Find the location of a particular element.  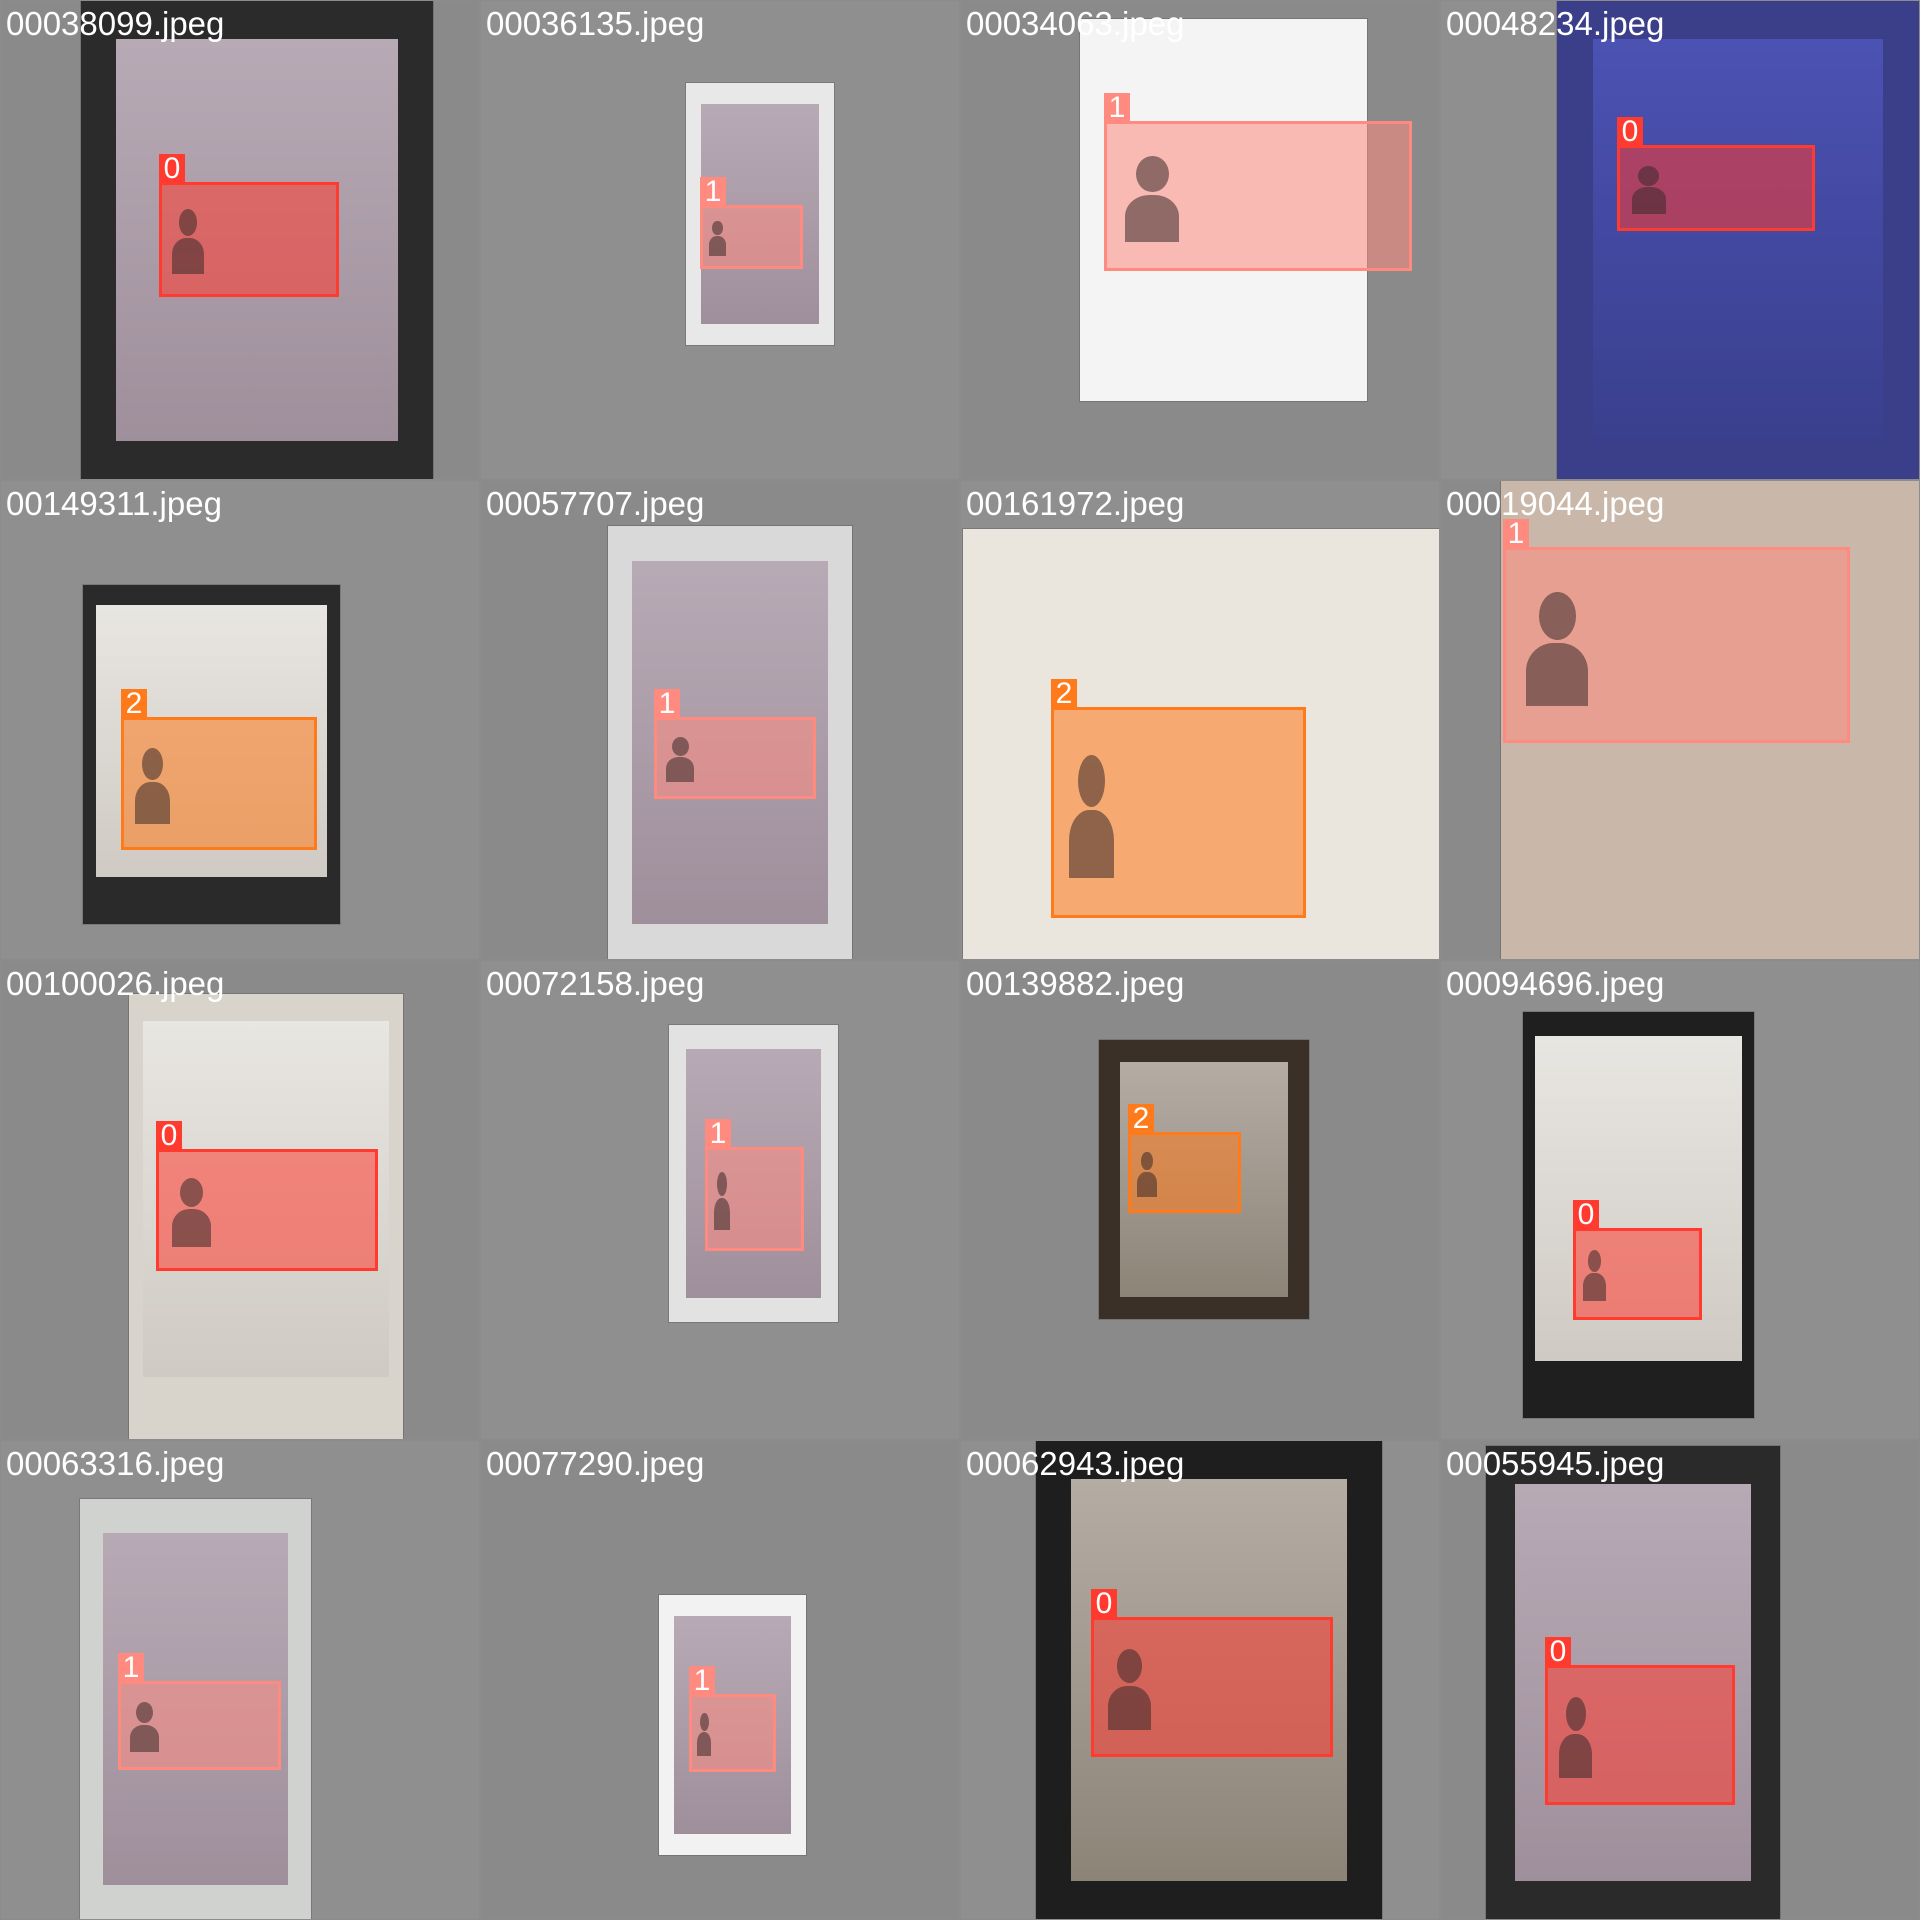

result-tile: 1 00063316.jpeg is located at coordinates (240, 1680).